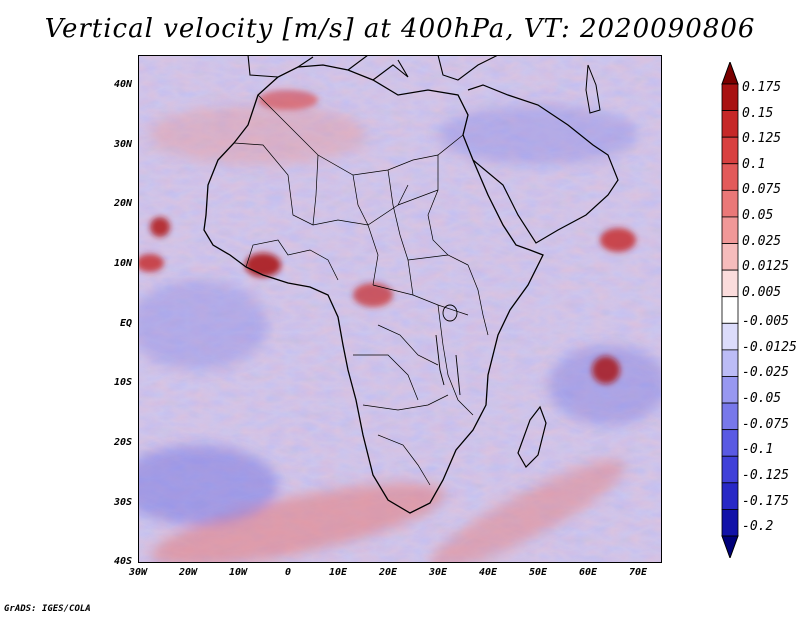  What do you see at coordinates (588, 572) in the screenshot?
I see `lon-label-60e: 60E` at bounding box center [588, 572].